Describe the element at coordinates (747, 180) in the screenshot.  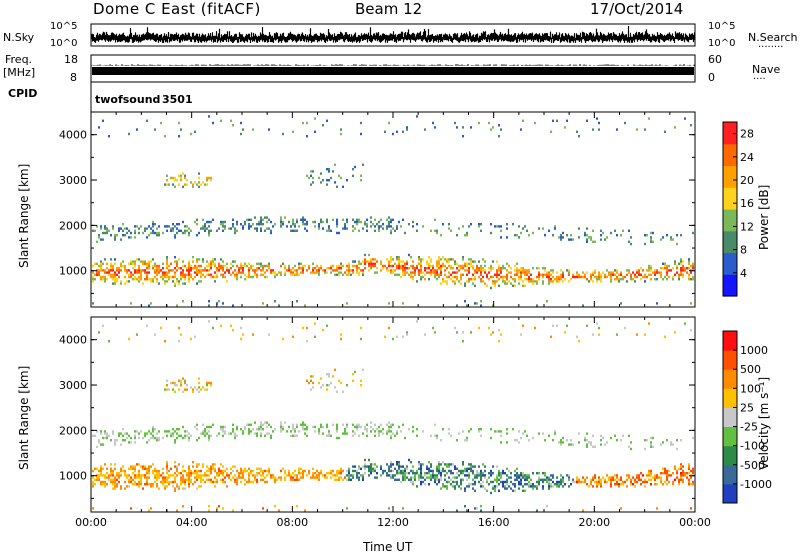
I see `power-colorbar-tick-label: 20` at that location.